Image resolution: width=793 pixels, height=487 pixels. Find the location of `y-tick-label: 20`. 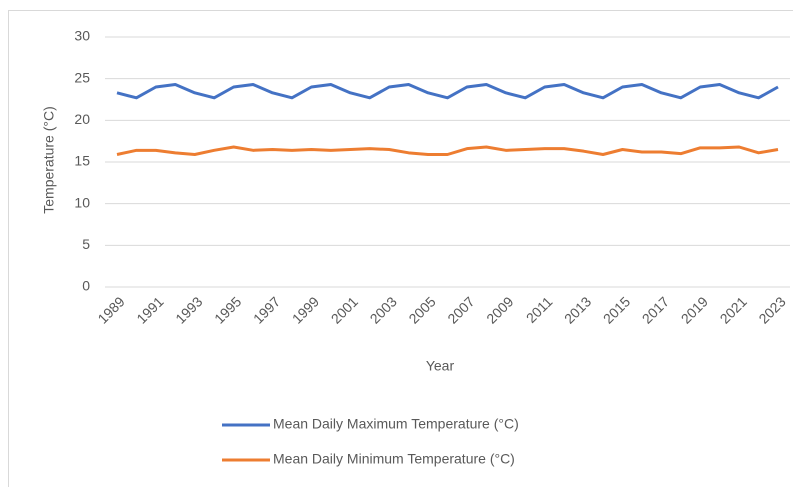

y-tick-label: 20 is located at coordinates (82, 119).